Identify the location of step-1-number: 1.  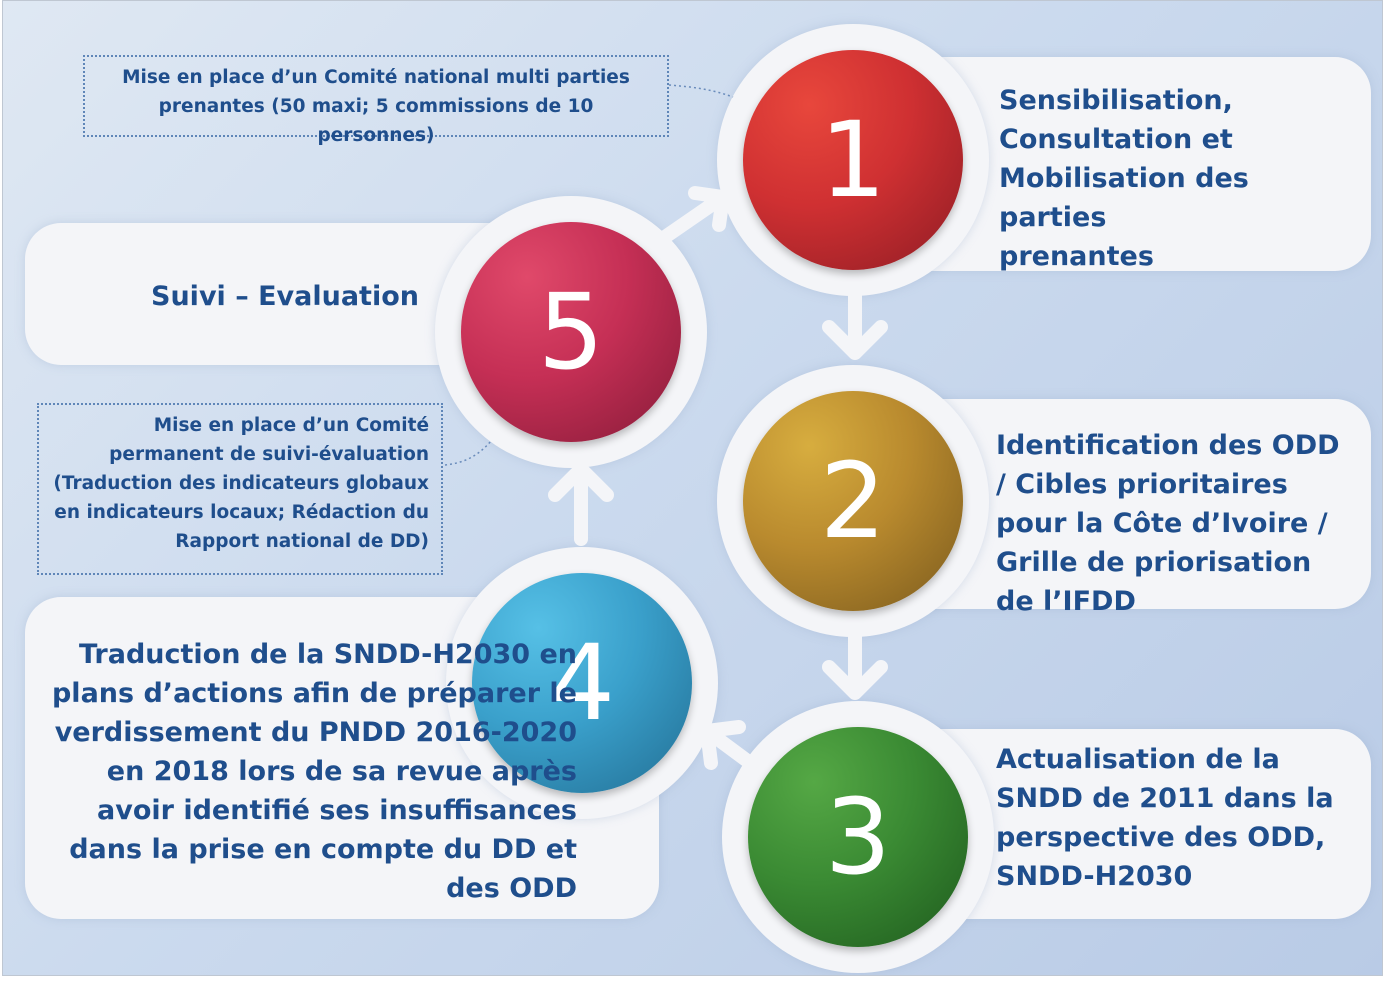
(853, 160).